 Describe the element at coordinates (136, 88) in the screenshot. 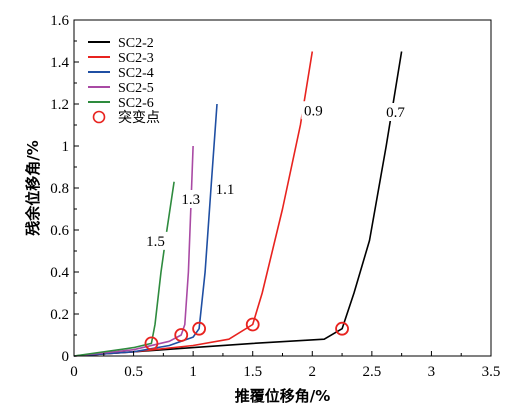

I see `legend-label: SC2-5` at that location.